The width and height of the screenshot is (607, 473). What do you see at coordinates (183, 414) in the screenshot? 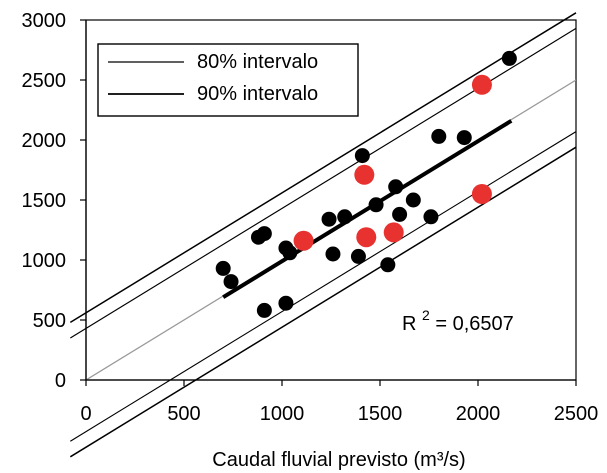
I see `x-tick-label-1: 500` at bounding box center [183, 414].